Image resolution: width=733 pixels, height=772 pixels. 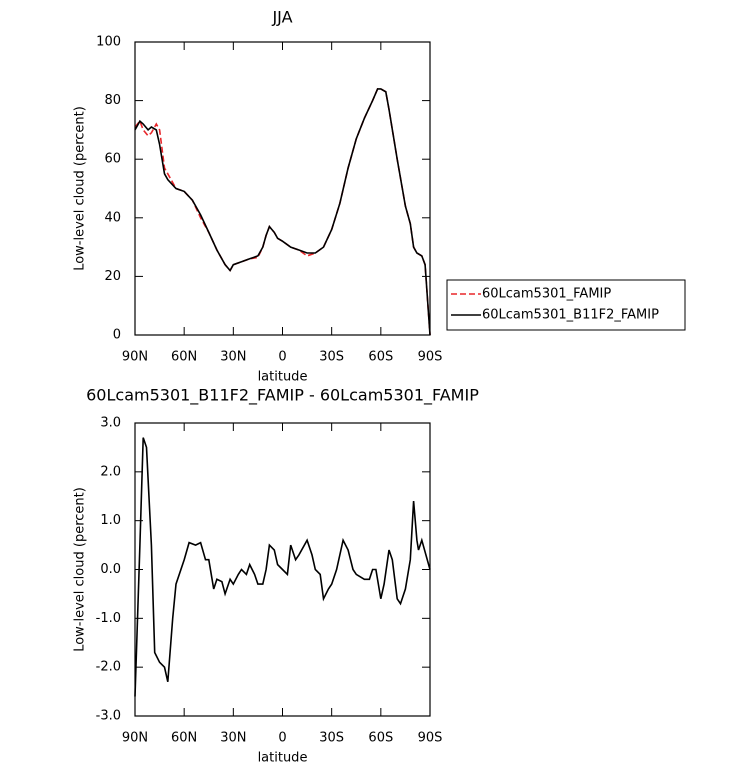 What do you see at coordinates (112, 100) in the screenshot?
I see `y-tick-label: 80` at bounding box center [112, 100].